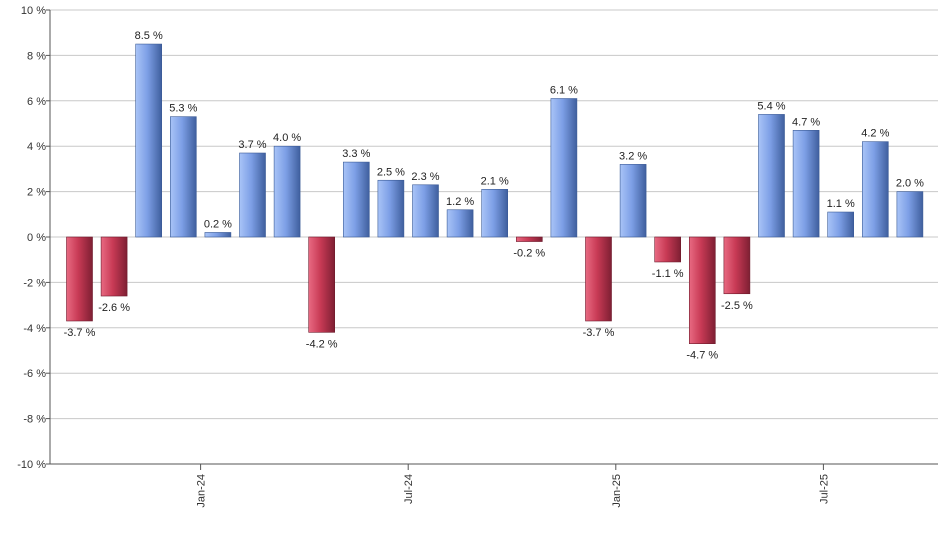  Describe the element at coordinates (409, 489) in the screenshot. I see `x-tick-label: Jul-24` at that location.